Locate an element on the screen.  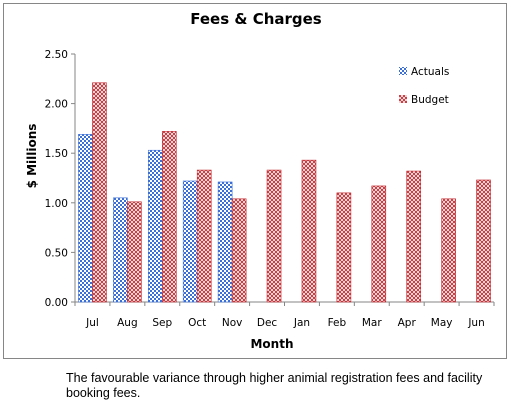
chart-title: Fees & Charges is located at coordinates (256, 19).